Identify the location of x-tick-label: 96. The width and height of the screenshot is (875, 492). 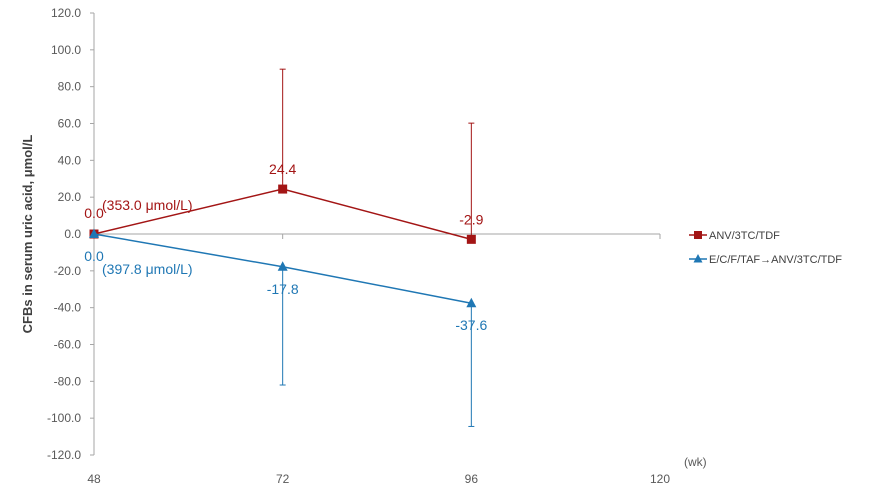
(472, 479).